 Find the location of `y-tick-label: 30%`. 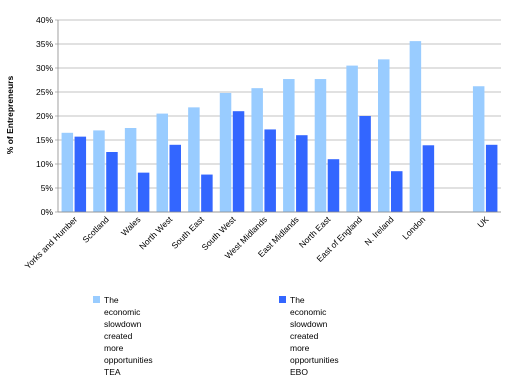

y-tick-label: 30% is located at coordinates (44, 68).